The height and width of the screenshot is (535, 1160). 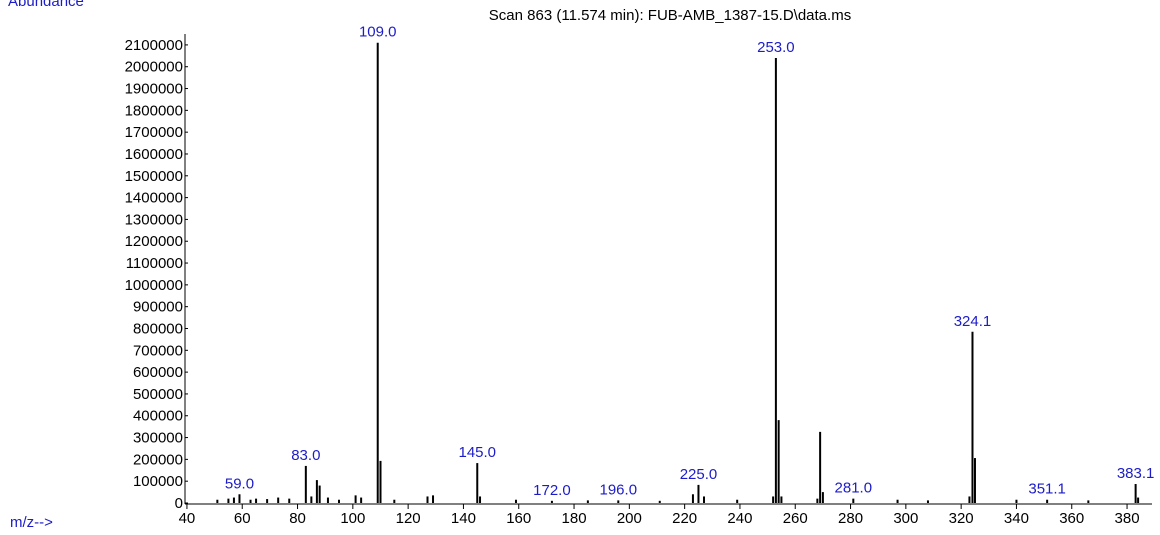 What do you see at coordinates (1071, 518) in the screenshot?
I see `x-tick-label: 360` at bounding box center [1071, 518].